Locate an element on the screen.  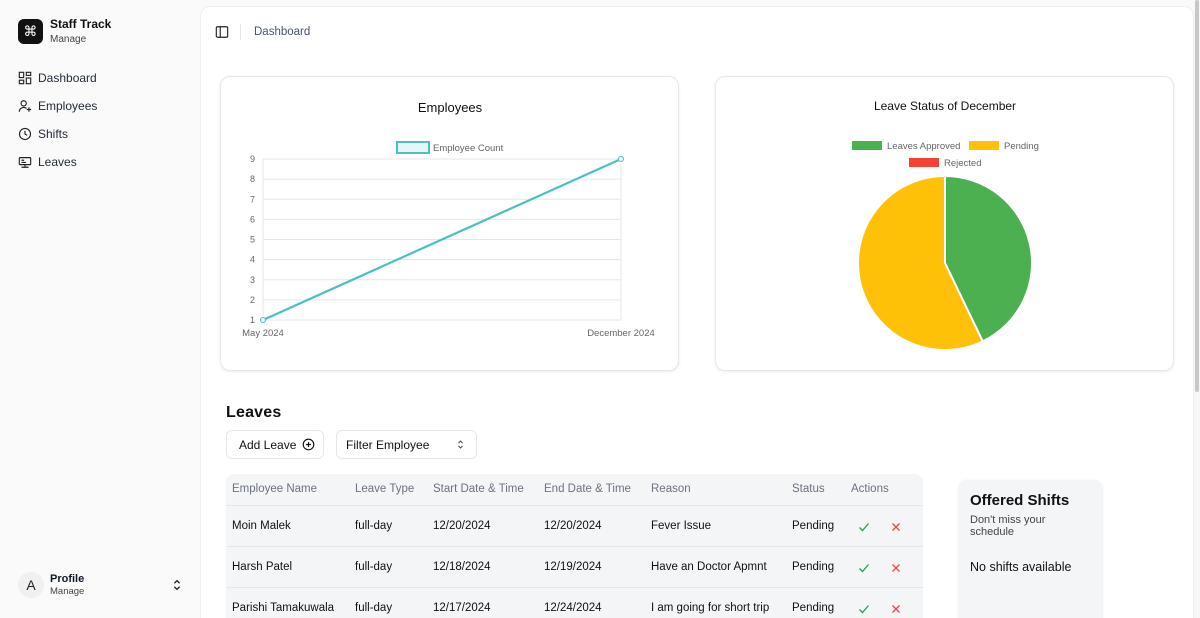
cell-employee-name: Moin Malek is located at coordinates (261, 526).